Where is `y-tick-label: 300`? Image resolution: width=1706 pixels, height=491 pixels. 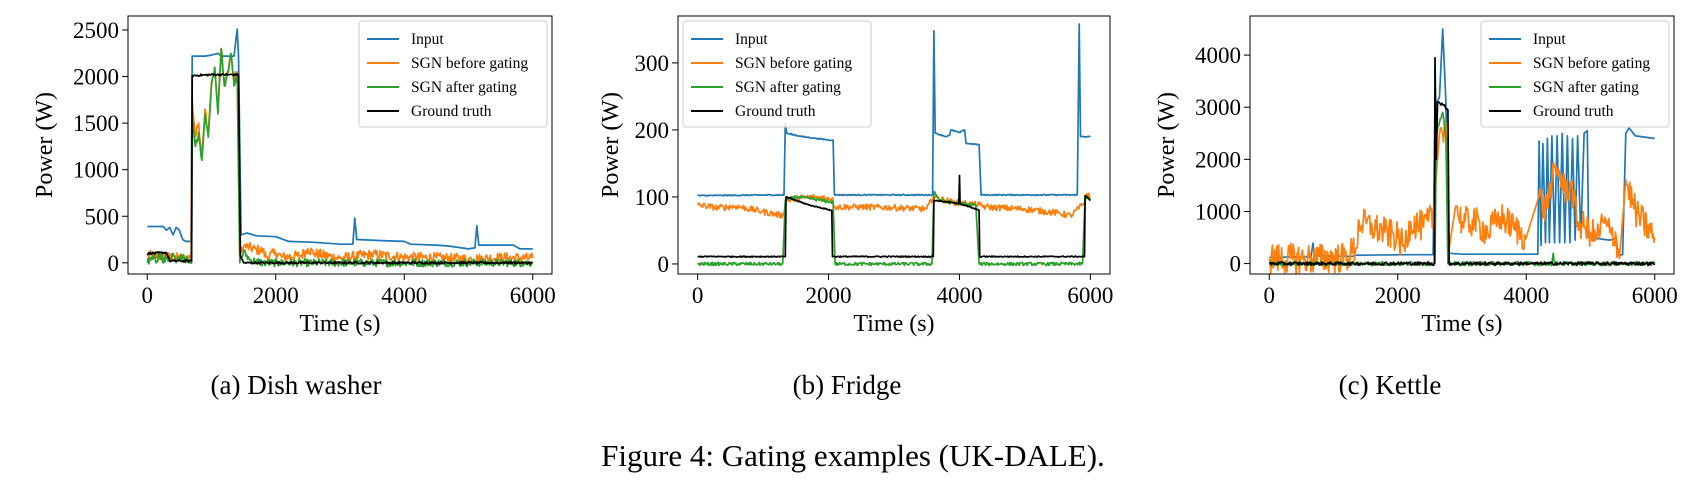
y-tick-label: 300 is located at coordinates (652, 63).